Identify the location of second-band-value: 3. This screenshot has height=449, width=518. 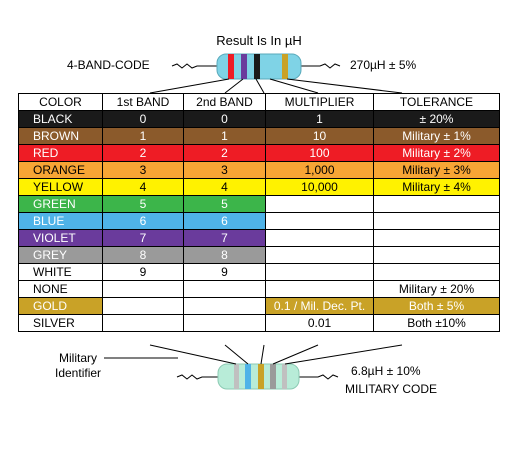
(224, 170).